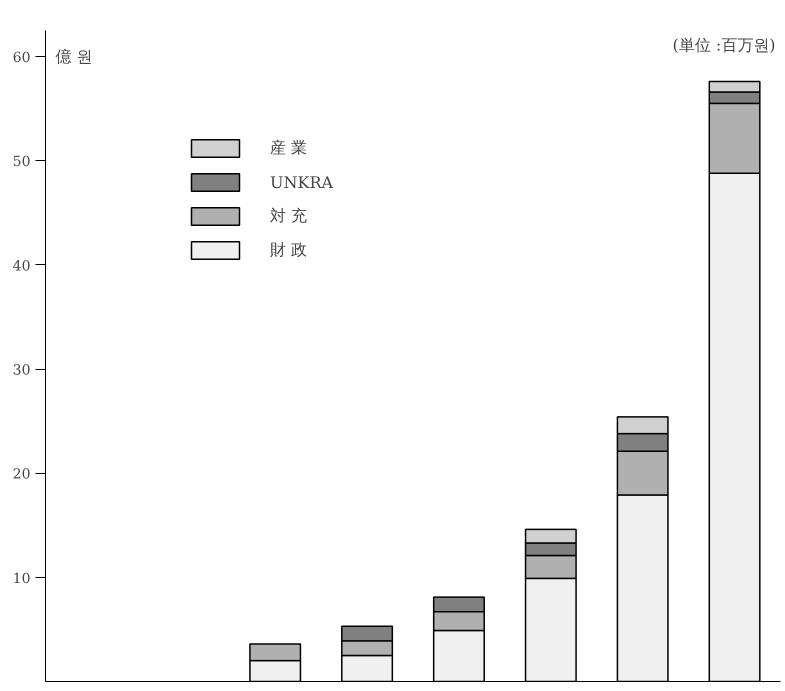 The width and height of the screenshot is (785, 691). What do you see at coordinates (21, 578) in the screenshot?
I see `y-tick-label: 10` at bounding box center [21, 578].